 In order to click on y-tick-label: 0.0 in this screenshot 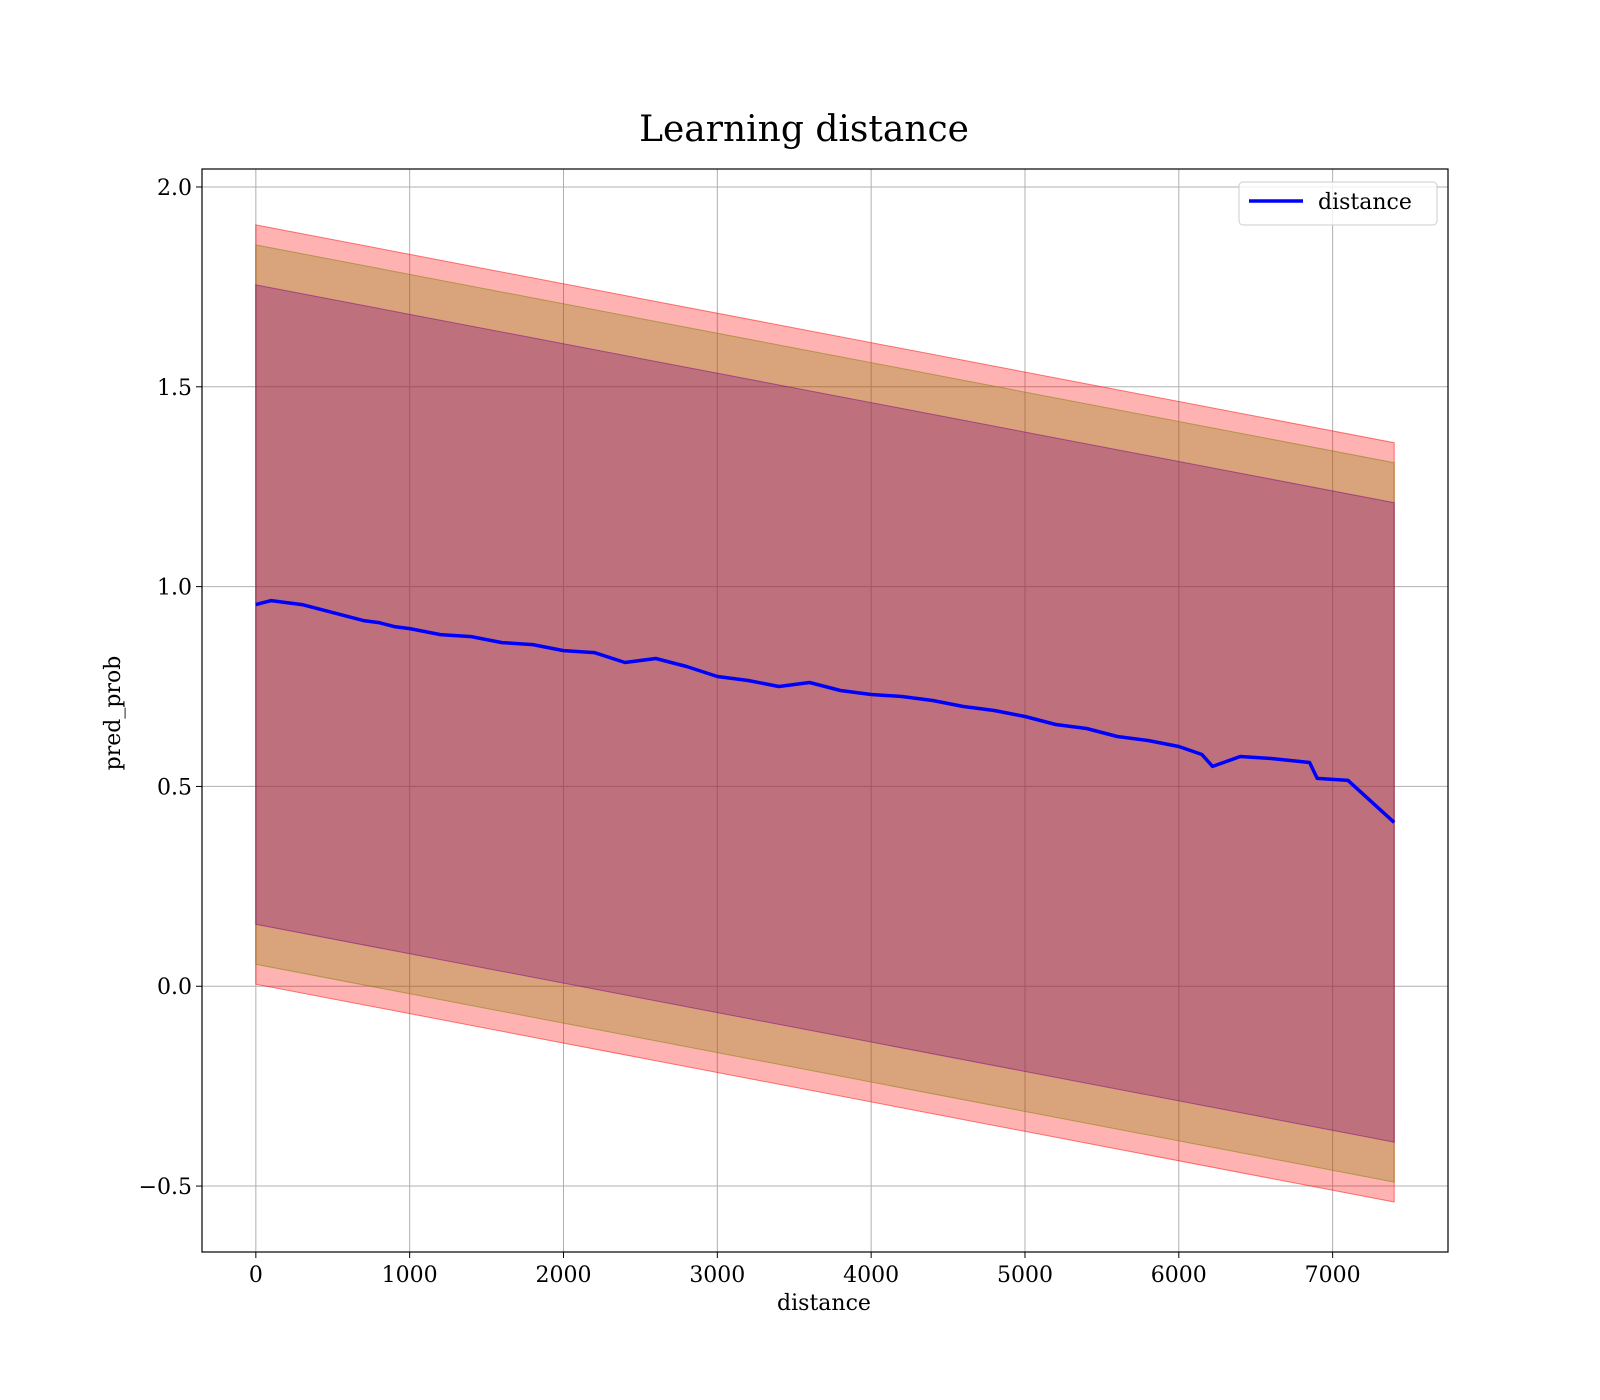, I will do `click(174, 987)`.